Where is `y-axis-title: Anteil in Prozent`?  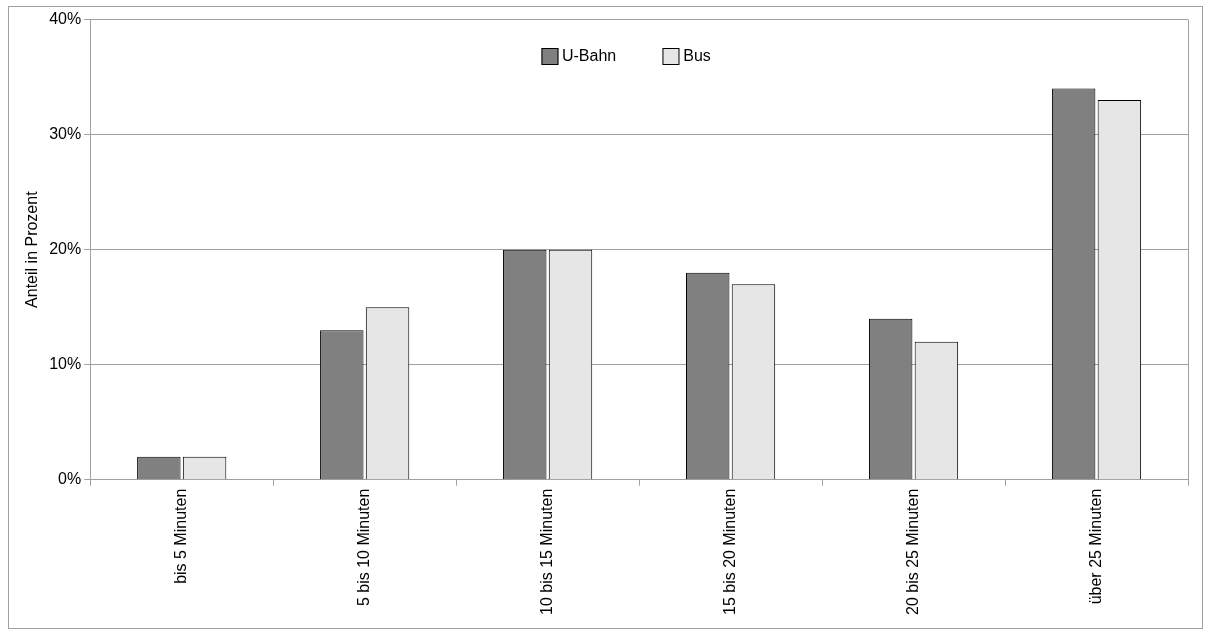
y-axis-title: Anteil in Prozent is located at coordinates (32, 249).